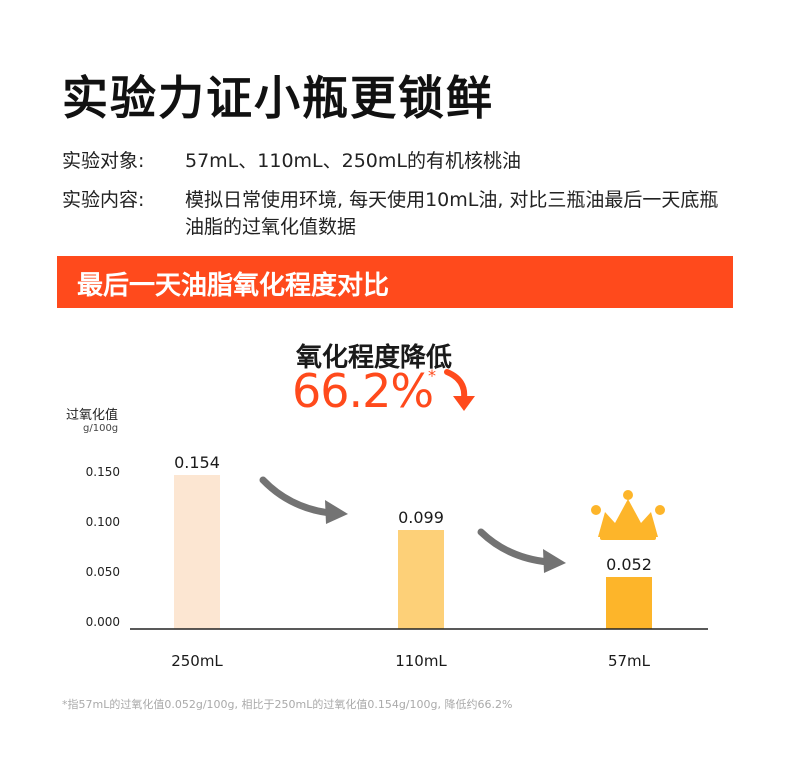  Describe the element at coordinates (353, 161) in the screenshot. I see `subject-value: 57mL、110mL、250mL的有机核桃油` at that location.